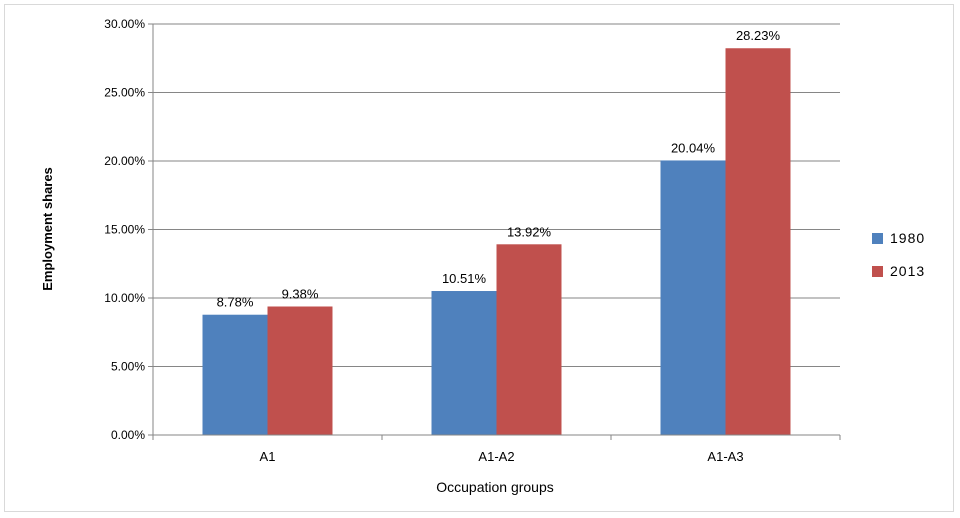 Image resolution: width=960 pixels, height=518 pixels. I want to click on bar-1980-A1-A3, so click(693, 297).